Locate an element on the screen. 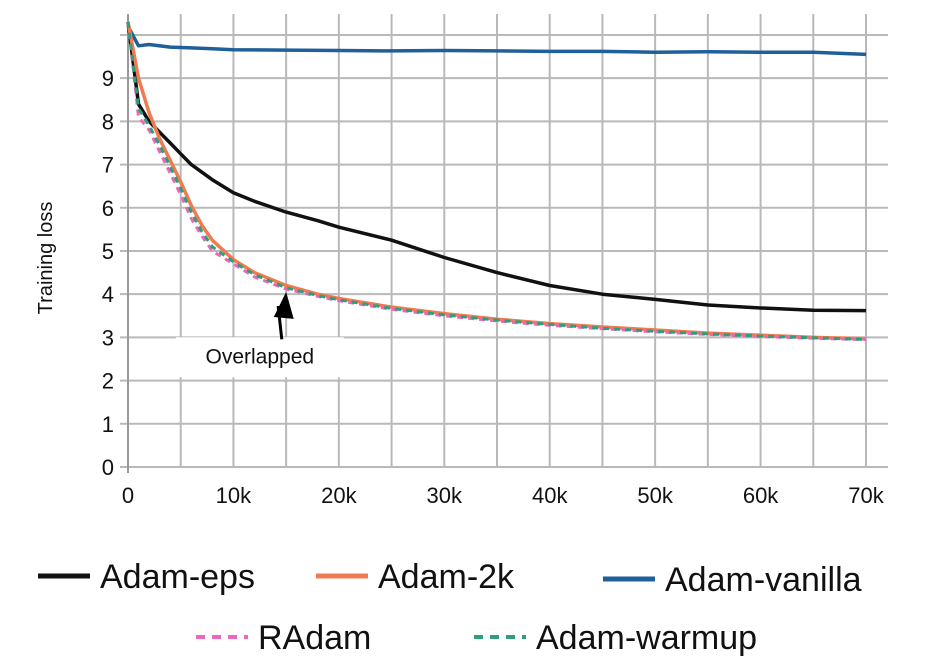 The width and height of the screenshot is (940, 669). y-tick-label-3: 3 is located at coordinates (108, 337).